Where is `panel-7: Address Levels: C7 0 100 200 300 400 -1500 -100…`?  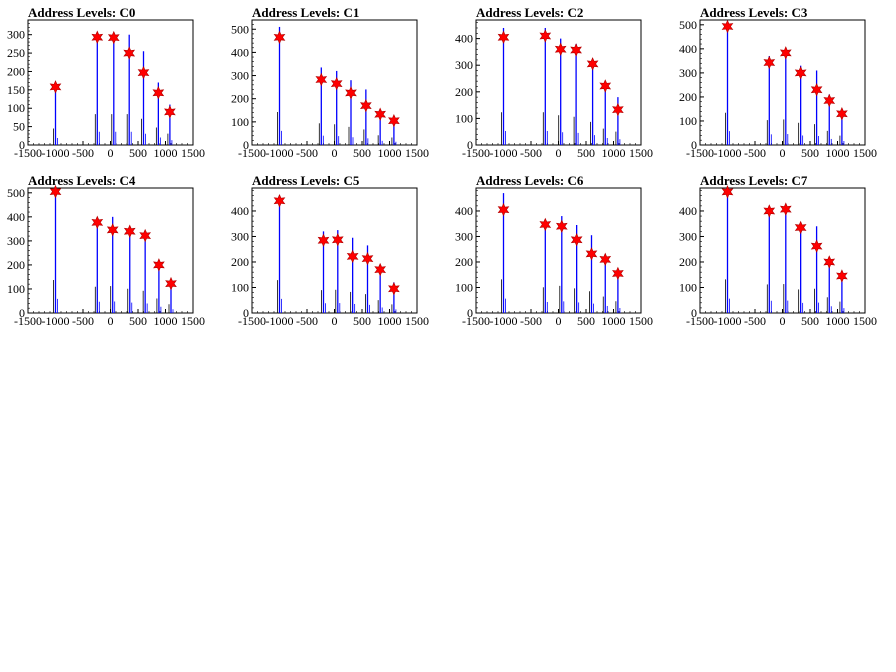
panel-7: Address Levels: C7 0 100 200 300 400 -1500 -100… is located at coordinates (778, 250).